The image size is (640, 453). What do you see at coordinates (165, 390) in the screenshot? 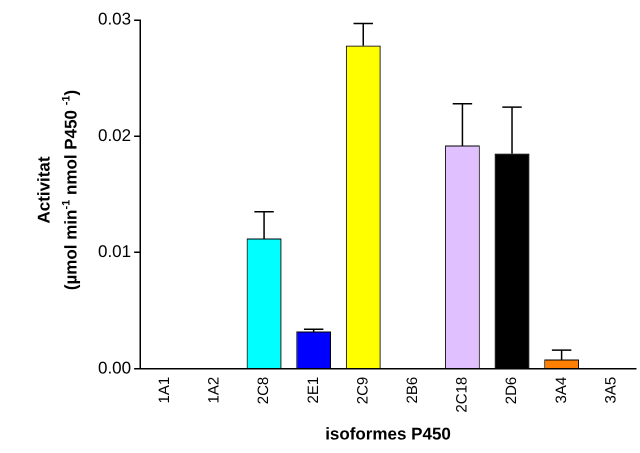
I see `x-tick-label: 1A1` at bounding box center [165, 390].